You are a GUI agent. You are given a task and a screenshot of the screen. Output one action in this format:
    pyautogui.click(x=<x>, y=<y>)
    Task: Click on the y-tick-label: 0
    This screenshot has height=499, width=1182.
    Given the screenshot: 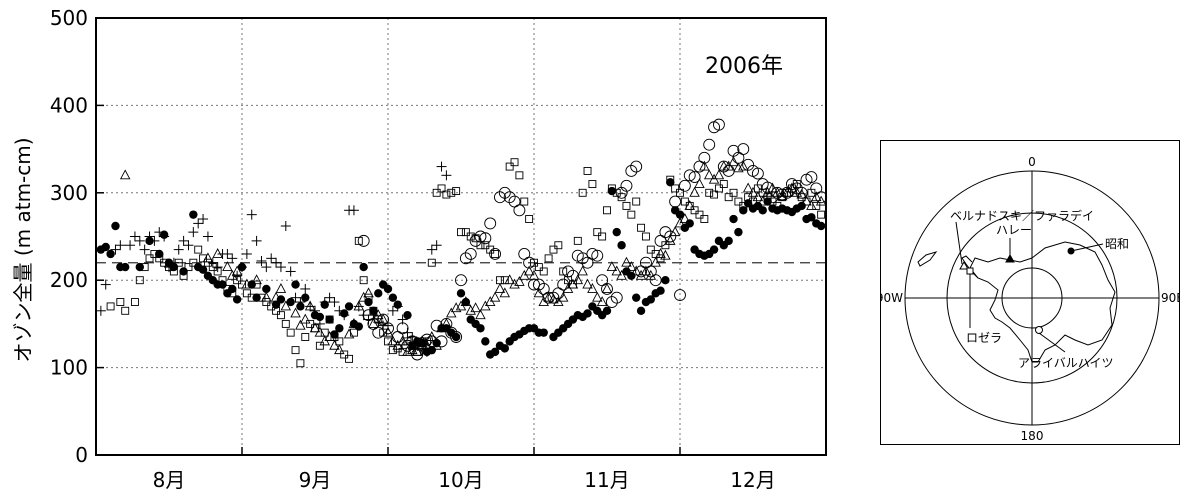 What is the action you would take?
    pyautogui.click(x=81, y=455)
    